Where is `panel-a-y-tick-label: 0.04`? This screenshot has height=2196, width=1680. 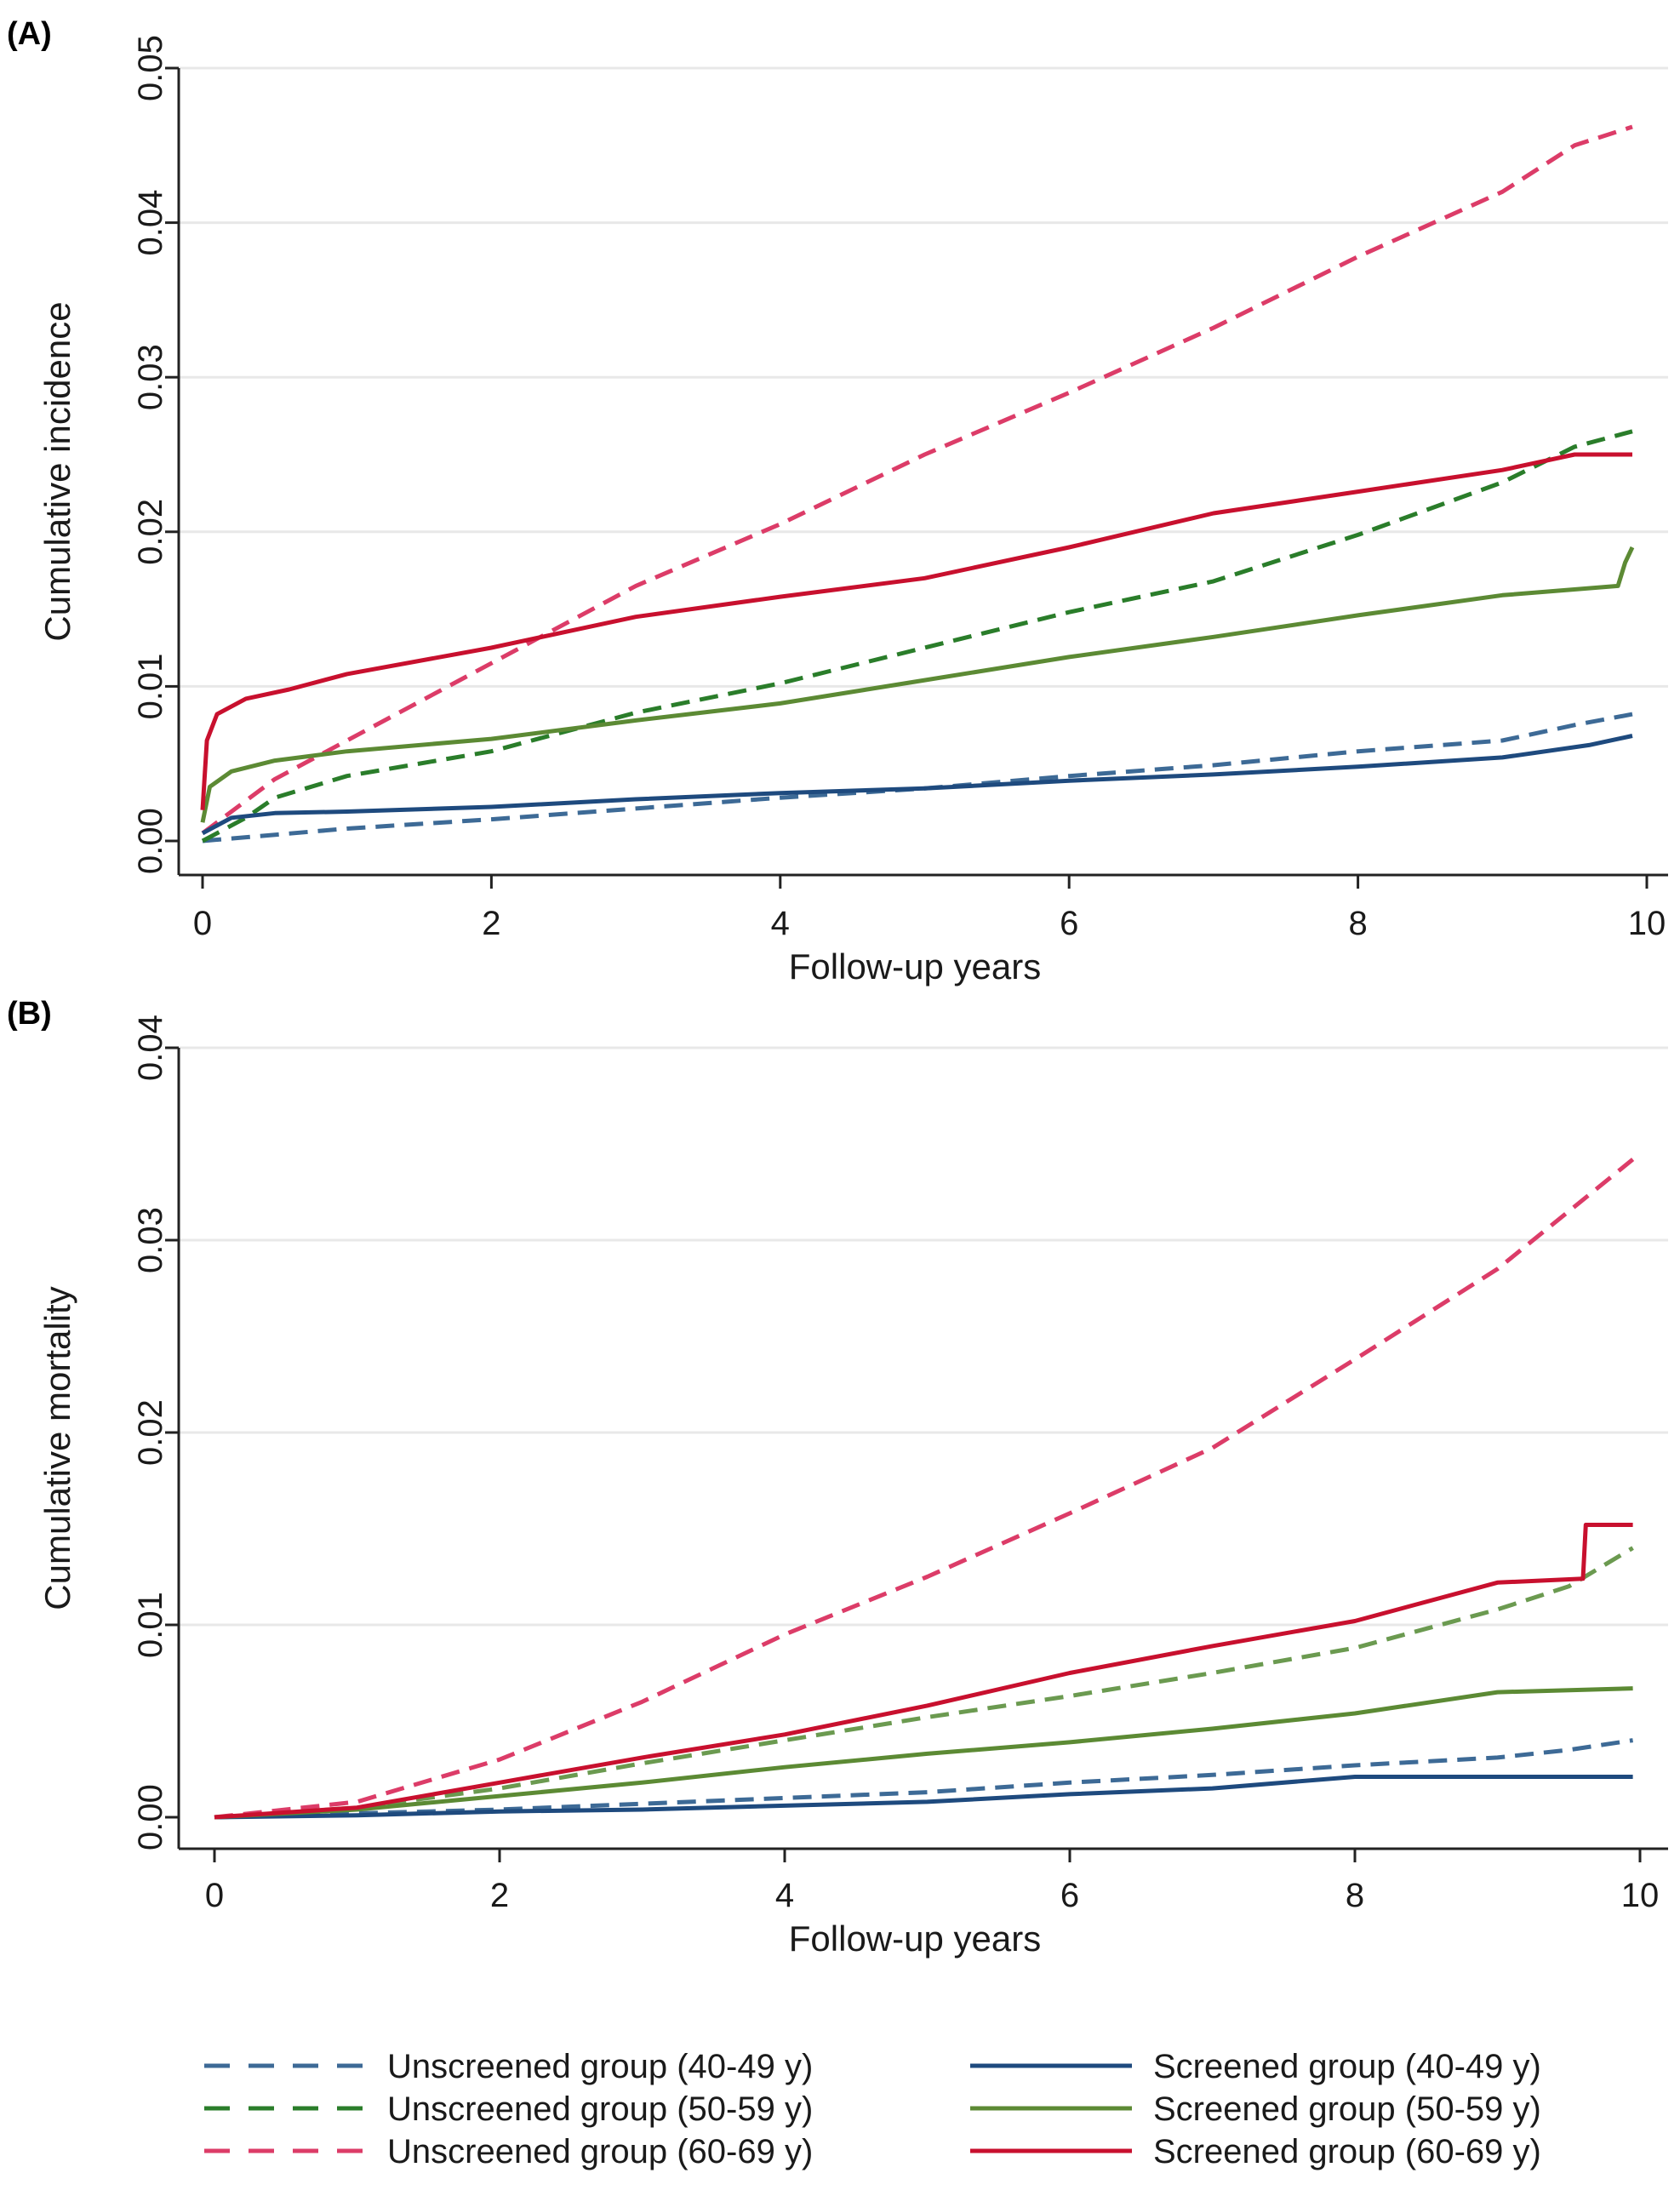 panel-a-y-tick-label: 0.04 is located at coordinates (150, 223).